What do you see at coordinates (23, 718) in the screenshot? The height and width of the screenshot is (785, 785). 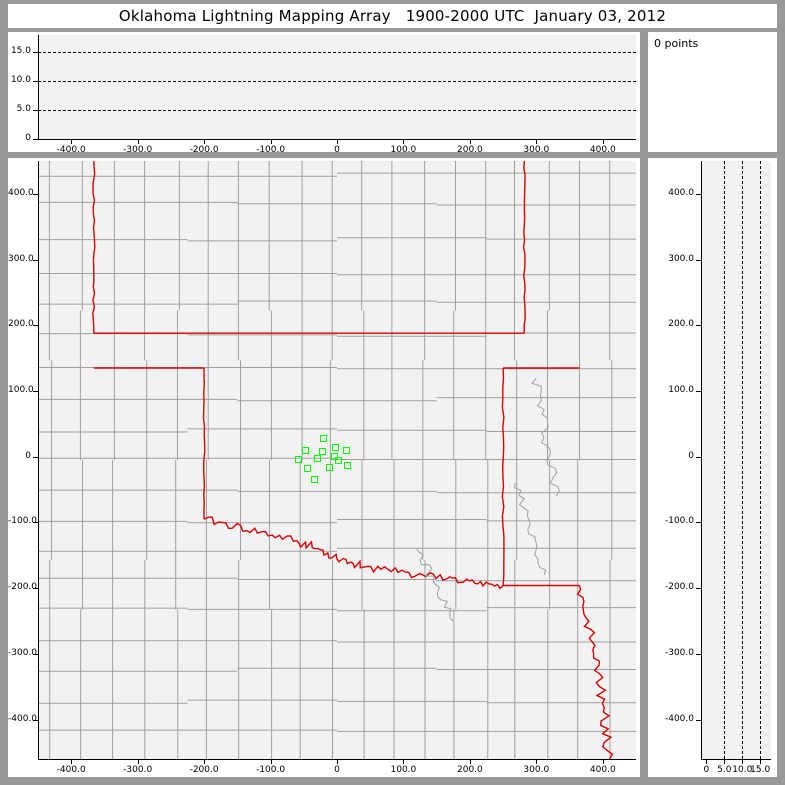 I see `y-tick-label: -400.0` at bounding box center [23, 718].